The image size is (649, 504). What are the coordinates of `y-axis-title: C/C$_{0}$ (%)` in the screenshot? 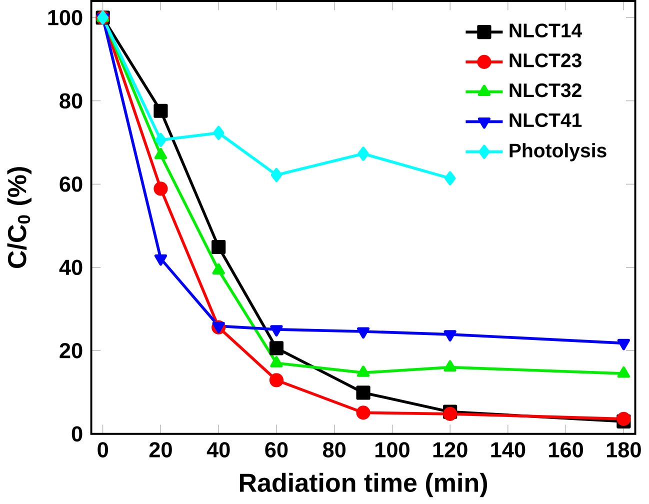 It's located at (19, 217).